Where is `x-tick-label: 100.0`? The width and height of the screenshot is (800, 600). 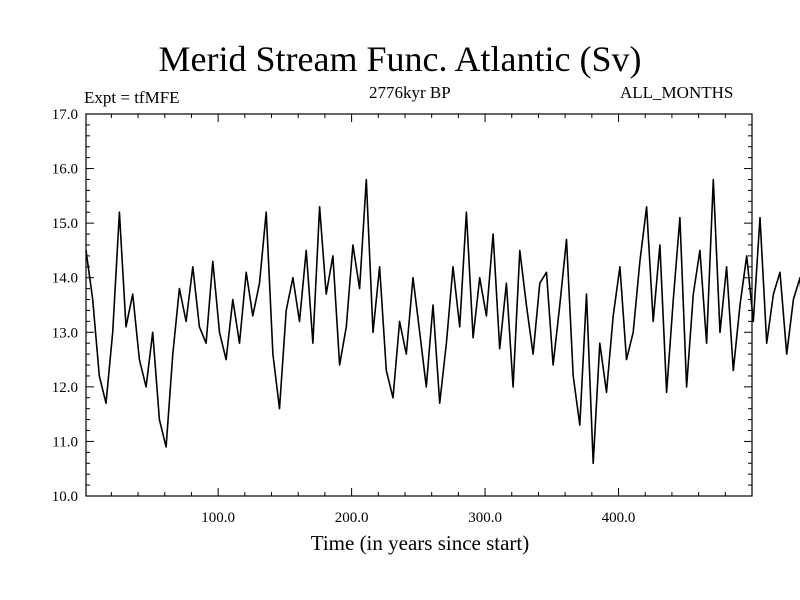
x-tick-label: 100.0 is located at coordinates (218, 518).